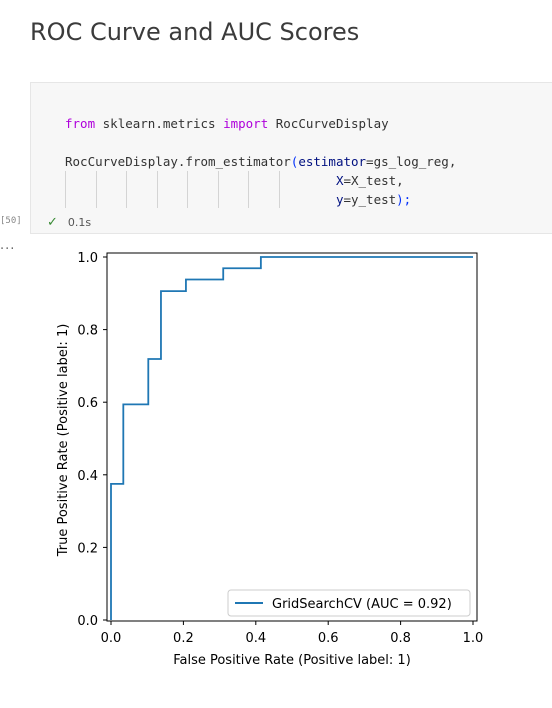 Image resolution: width=552 pixels, height=708 pixels. Describe the element at coordinates (292, 633) in the screenshot. I see `x-axis-ticks: 0.0 0.2 0.4 0.6 0.8 1.0` at that location.